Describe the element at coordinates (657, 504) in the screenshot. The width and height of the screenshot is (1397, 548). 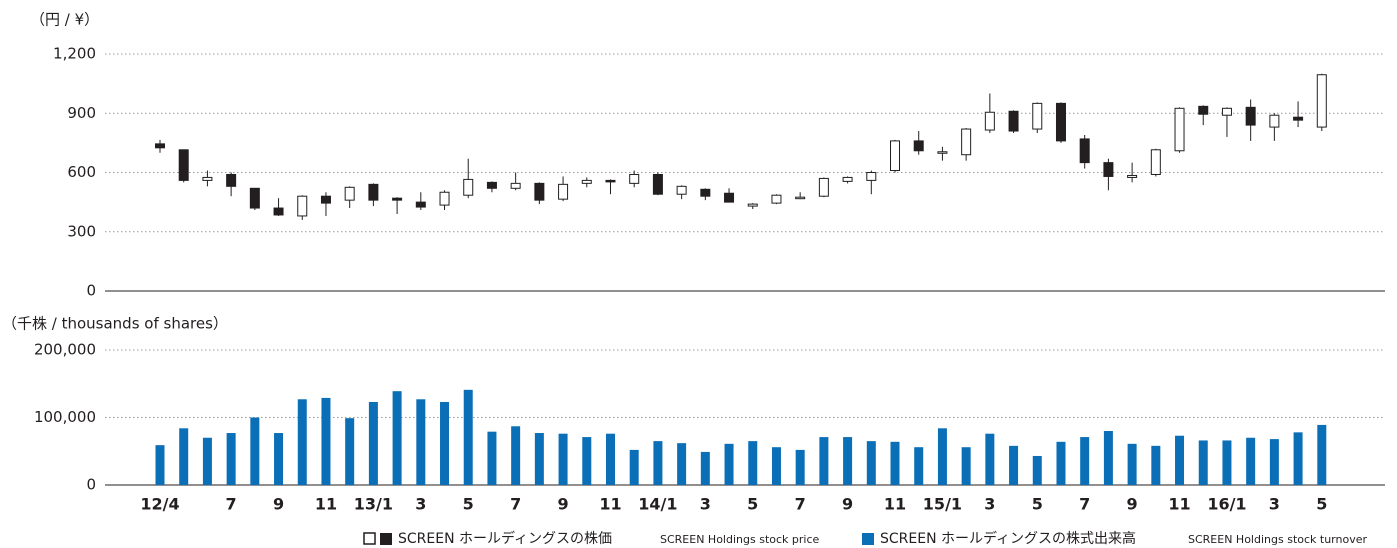
I see `x-tick-label: 14/1` at that location.